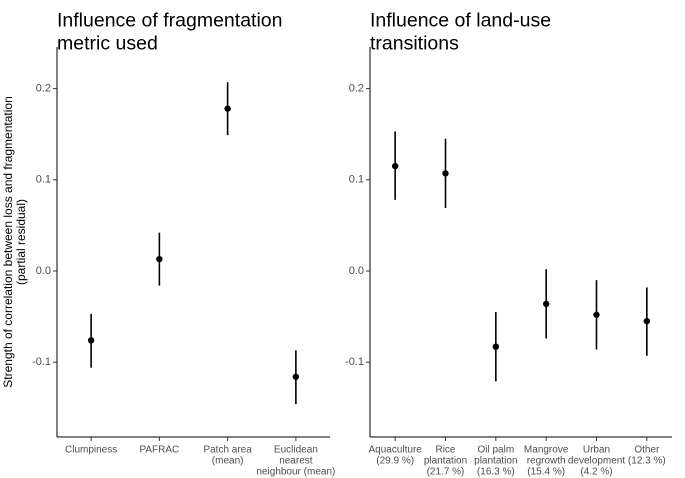  Describe the element at coordinates (395, 461) in the screenshot. I see `x-tick-label: (29.9 %)` at that location.